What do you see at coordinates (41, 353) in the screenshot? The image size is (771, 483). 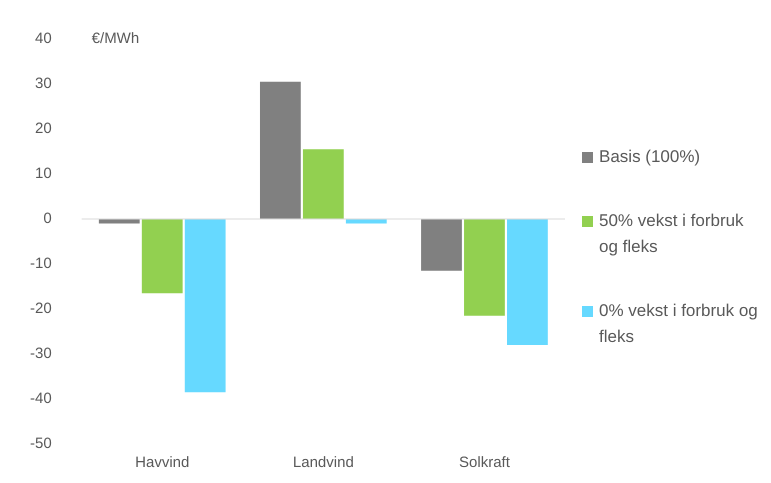 I see `y-tick-label: -30` at bounding box center [41, 353].